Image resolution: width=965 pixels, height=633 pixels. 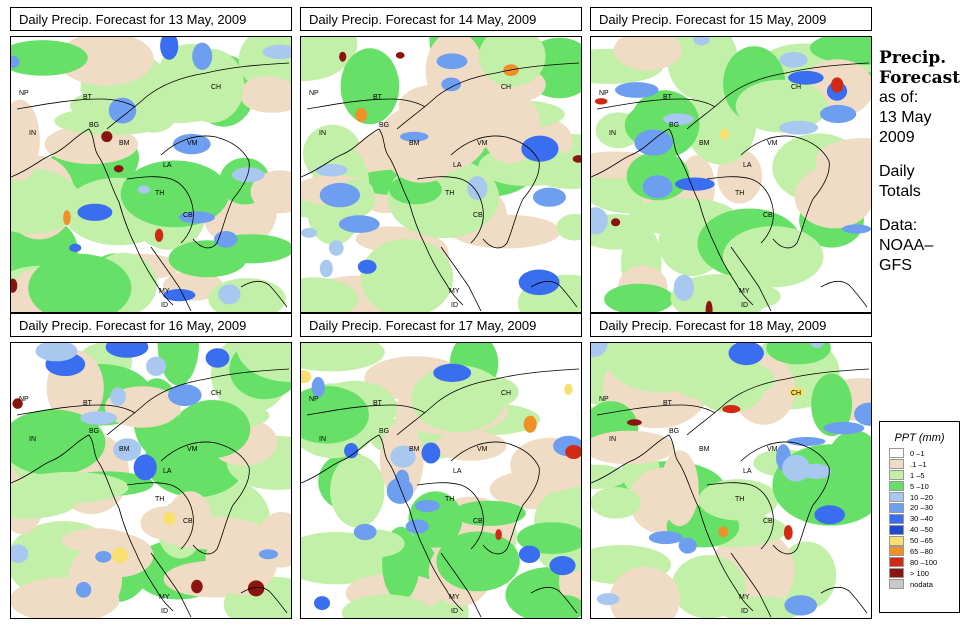 What do you see at coordinates (919, 540) in the screenshot?
I see `legend-item: 50 –65` at bounding box center [919, 540].